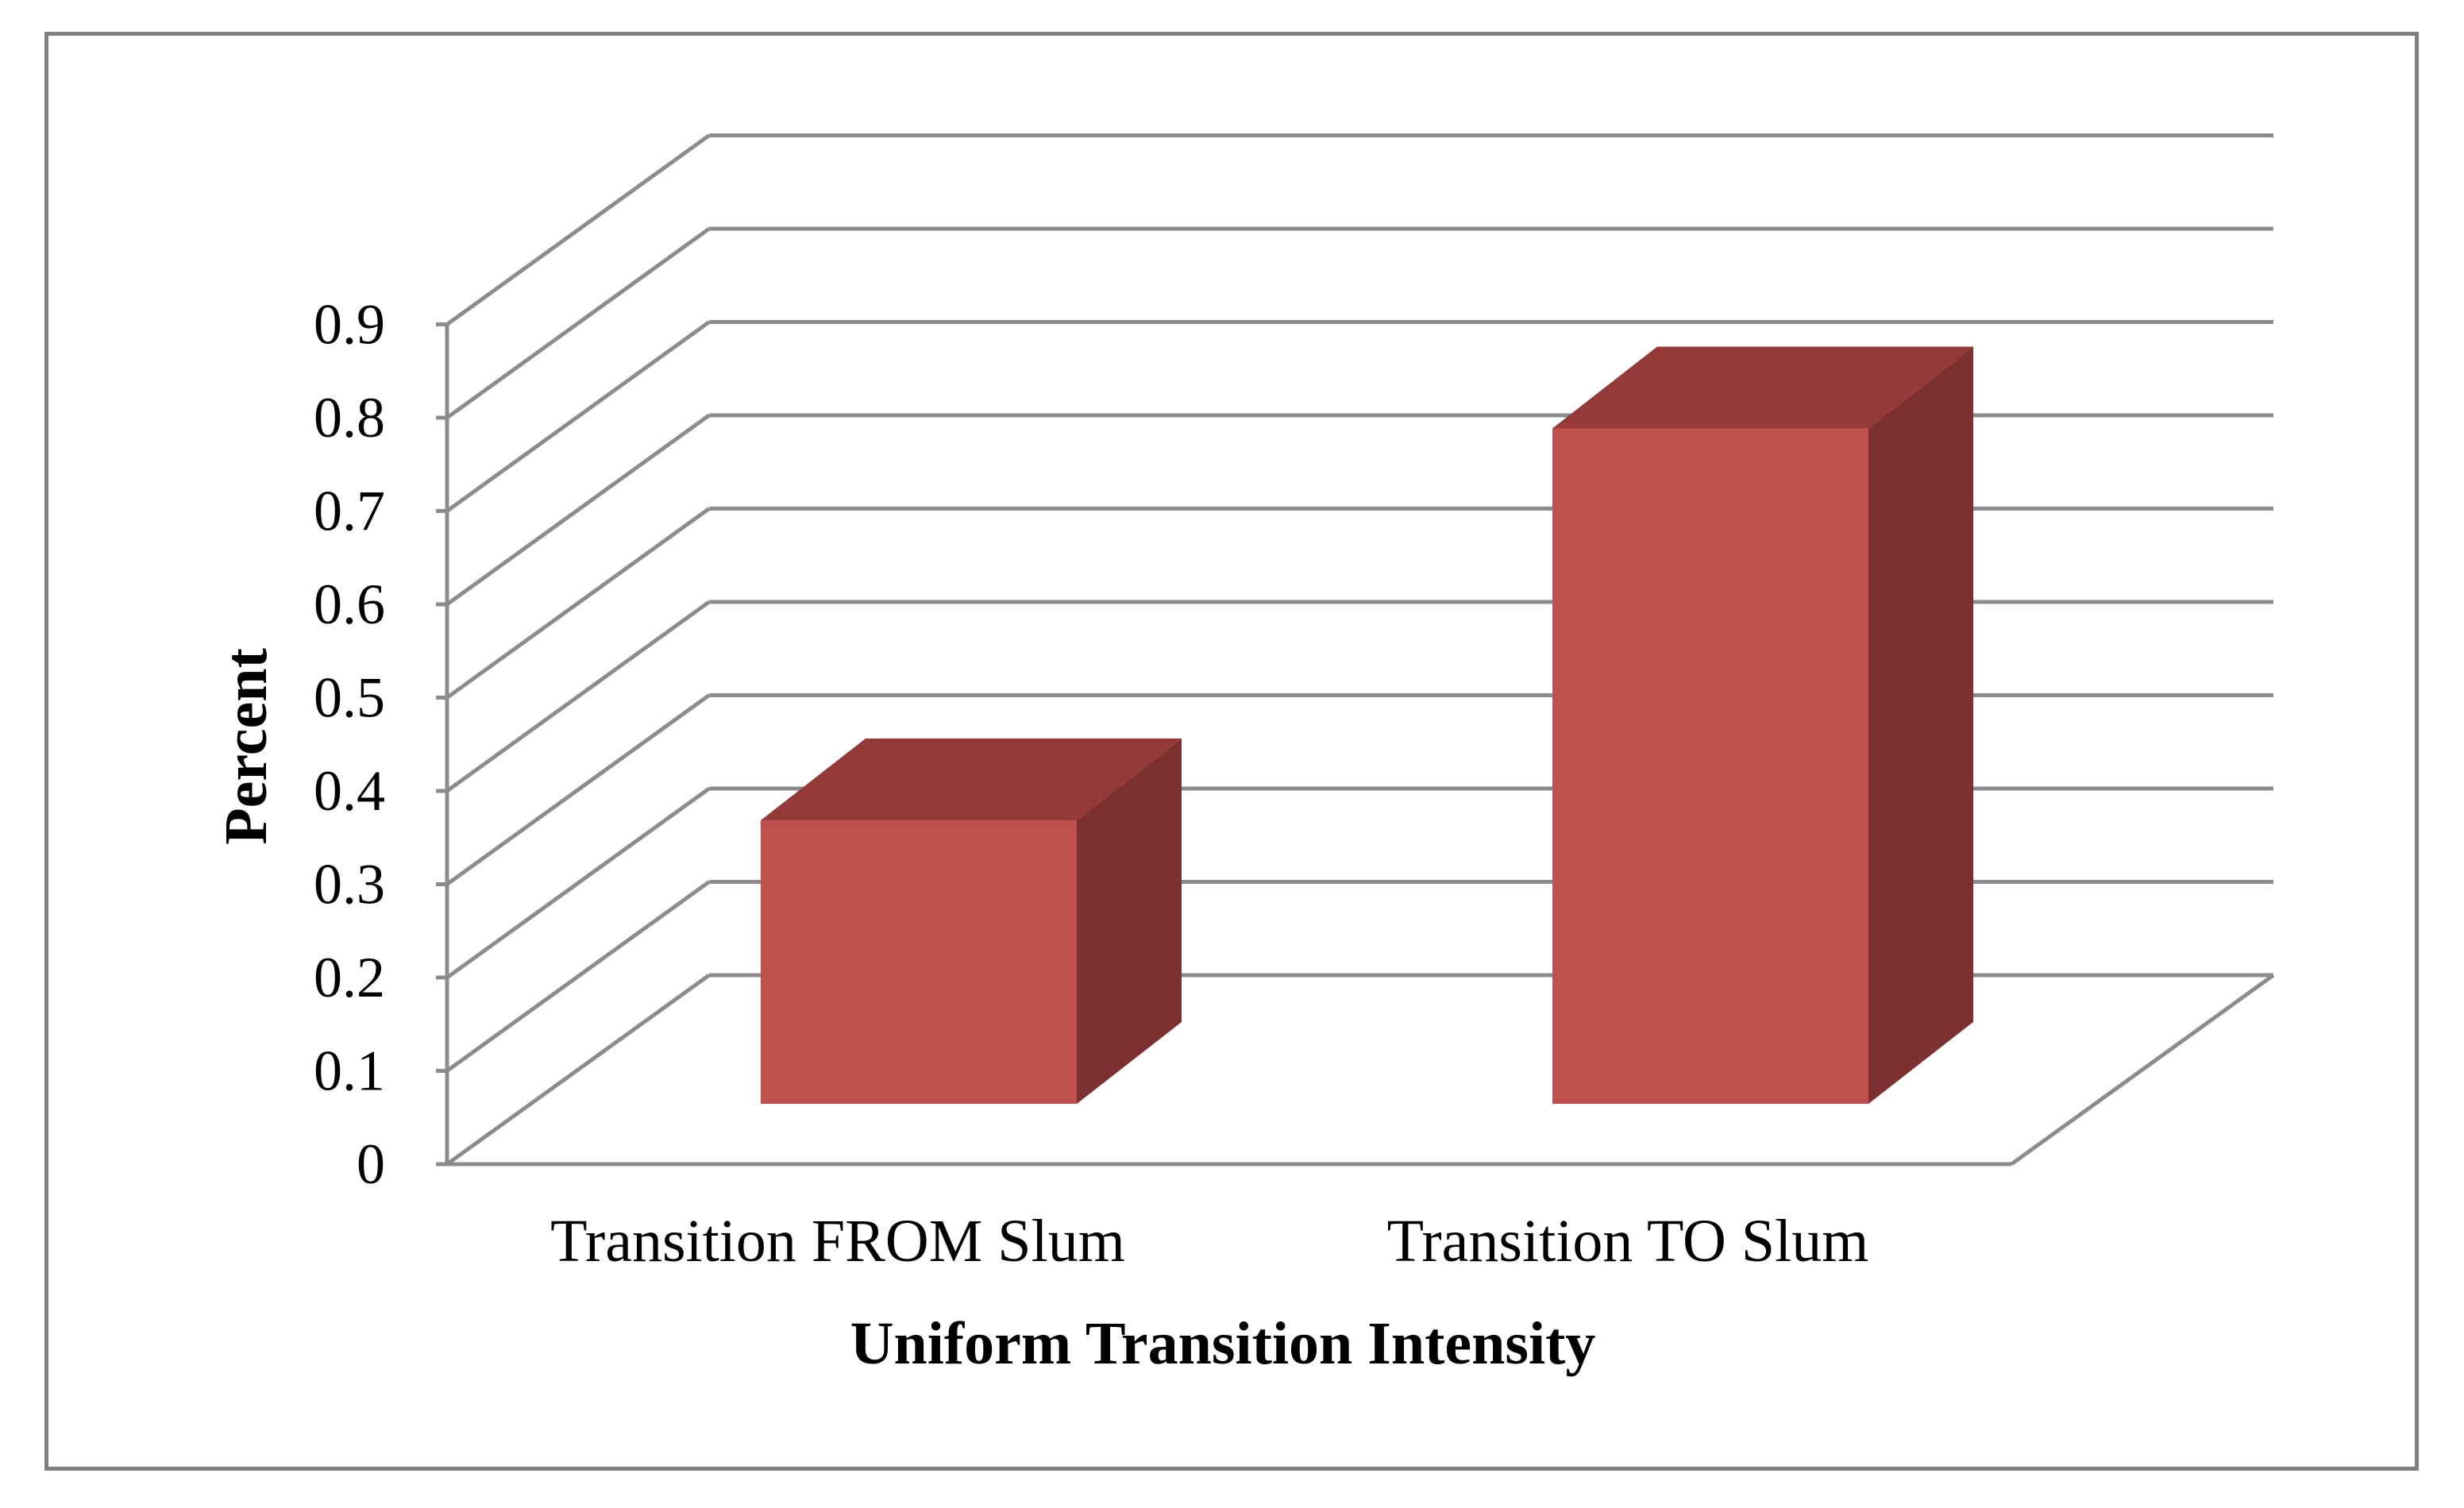  I want to click on y-tick-label: 0.4, so click(349, 791).